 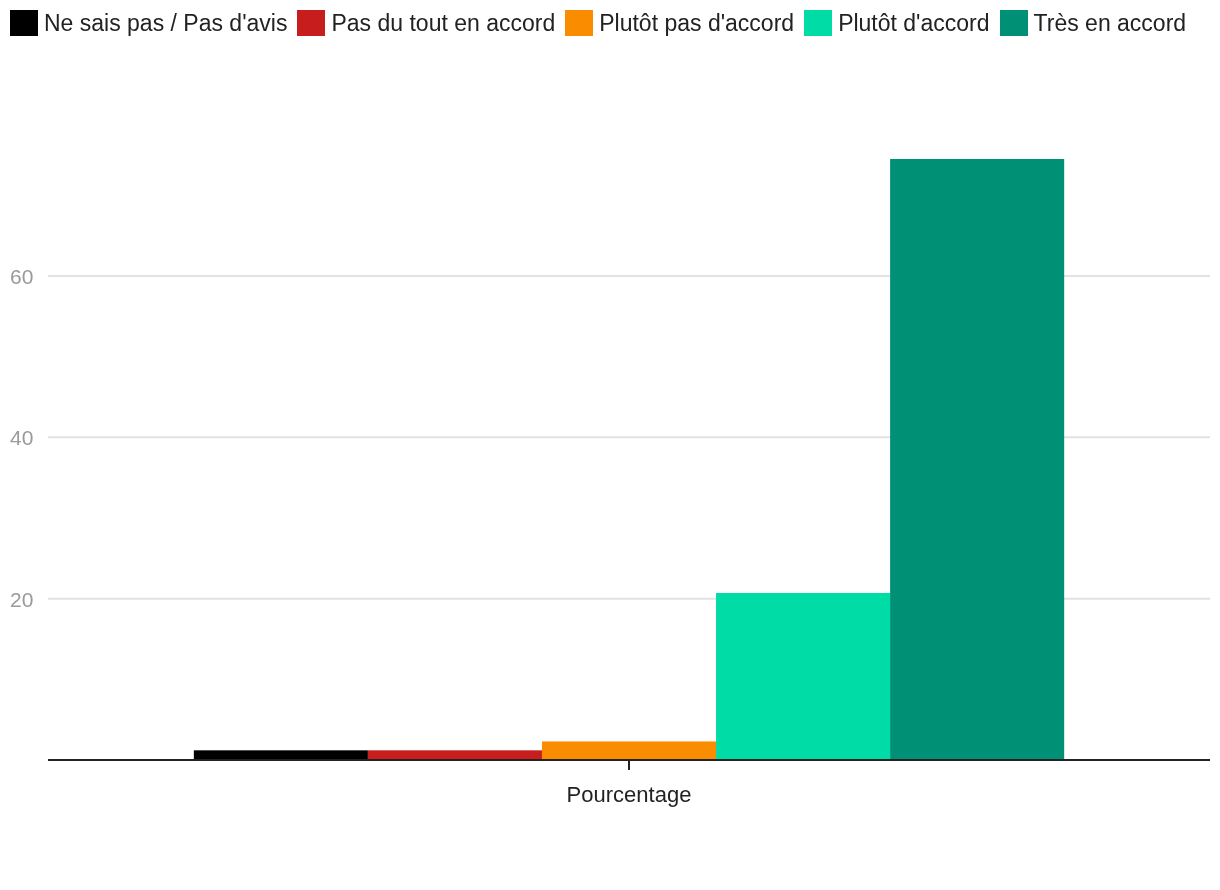 I want to click on y-tick-label: 60, so click(x=22, y=276).